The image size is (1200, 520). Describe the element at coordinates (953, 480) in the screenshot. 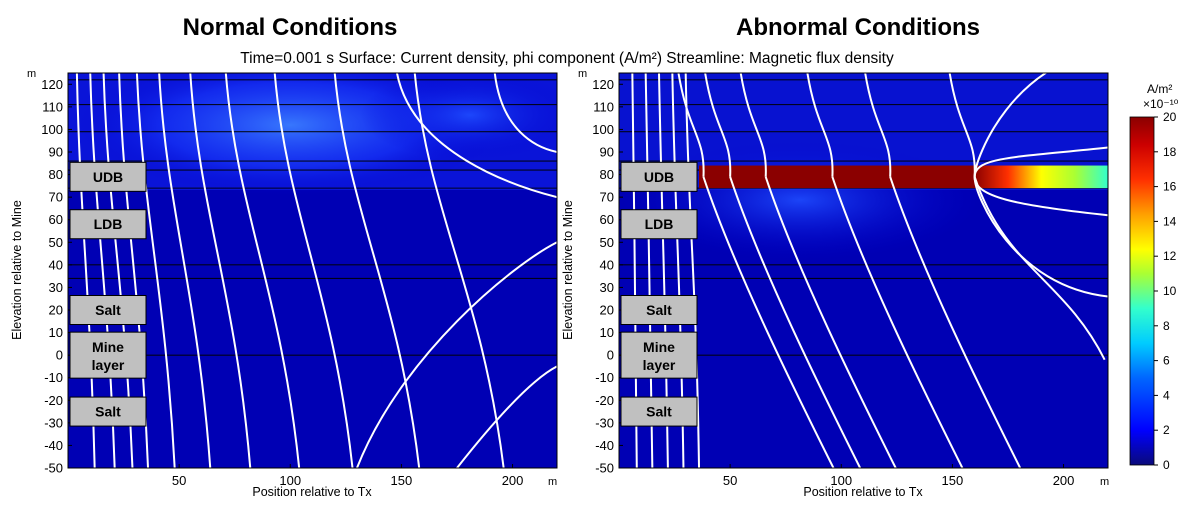

I see `x-tick-label: 150` at that location.